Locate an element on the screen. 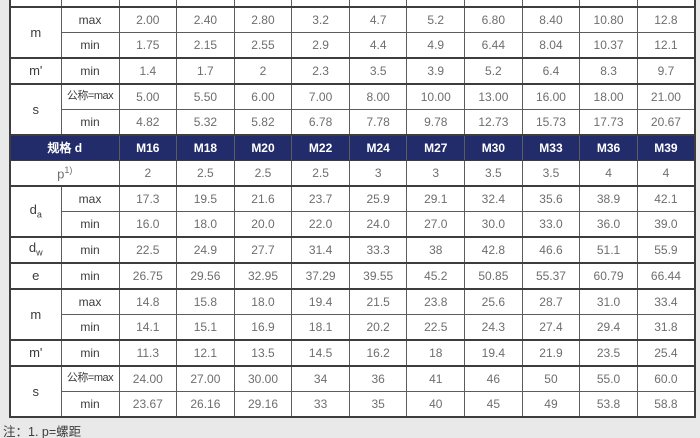 This screenshot has width=700, height=438. value-cell: 6.44 is located at coordinates (493, 45).